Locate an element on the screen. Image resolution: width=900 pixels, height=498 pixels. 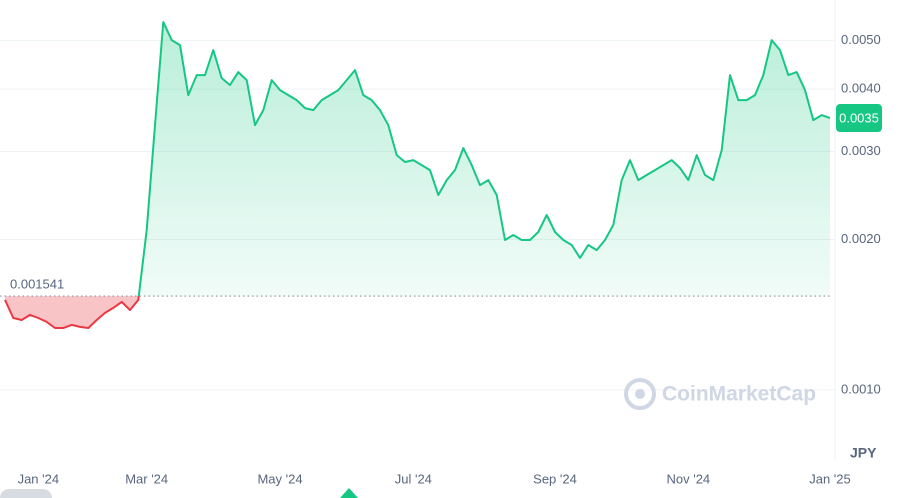
price-tag-label: 0.0035 is located at coordinates (859, 117).